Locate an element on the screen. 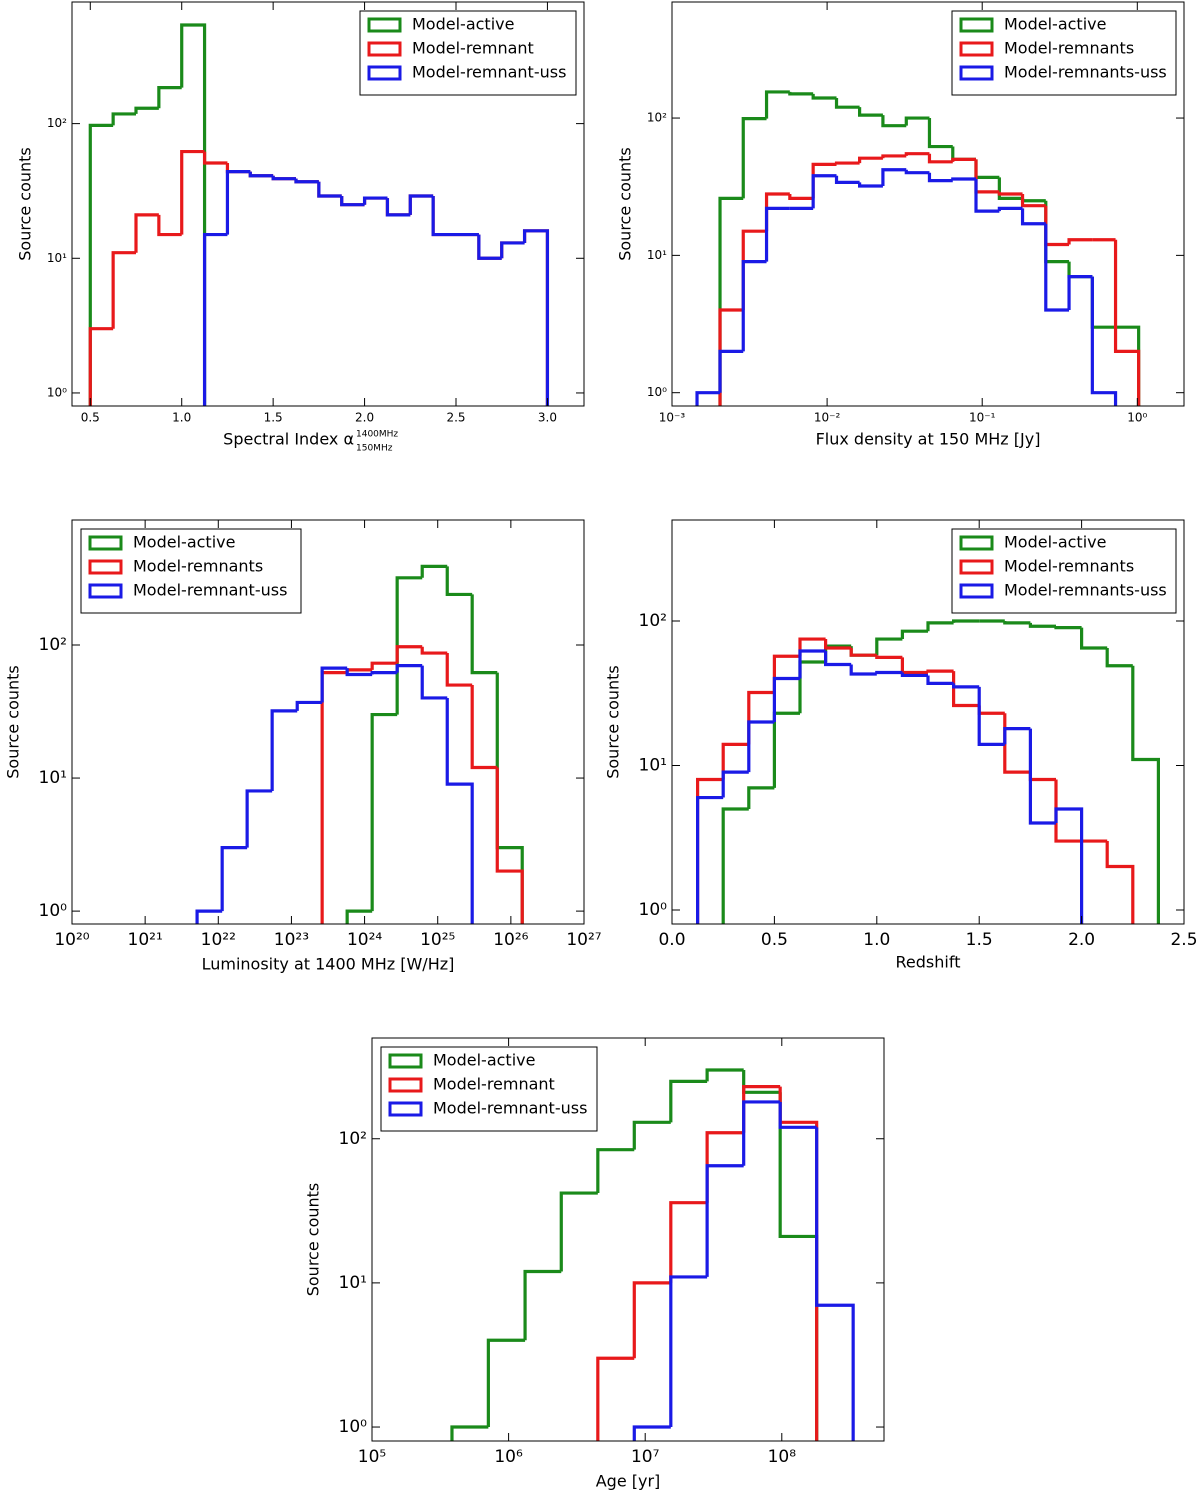 Image resolution: width=1200 pixels, height=1493 pixels. x-axis-label: Spectral Index α is located at coordinates (288, 439).